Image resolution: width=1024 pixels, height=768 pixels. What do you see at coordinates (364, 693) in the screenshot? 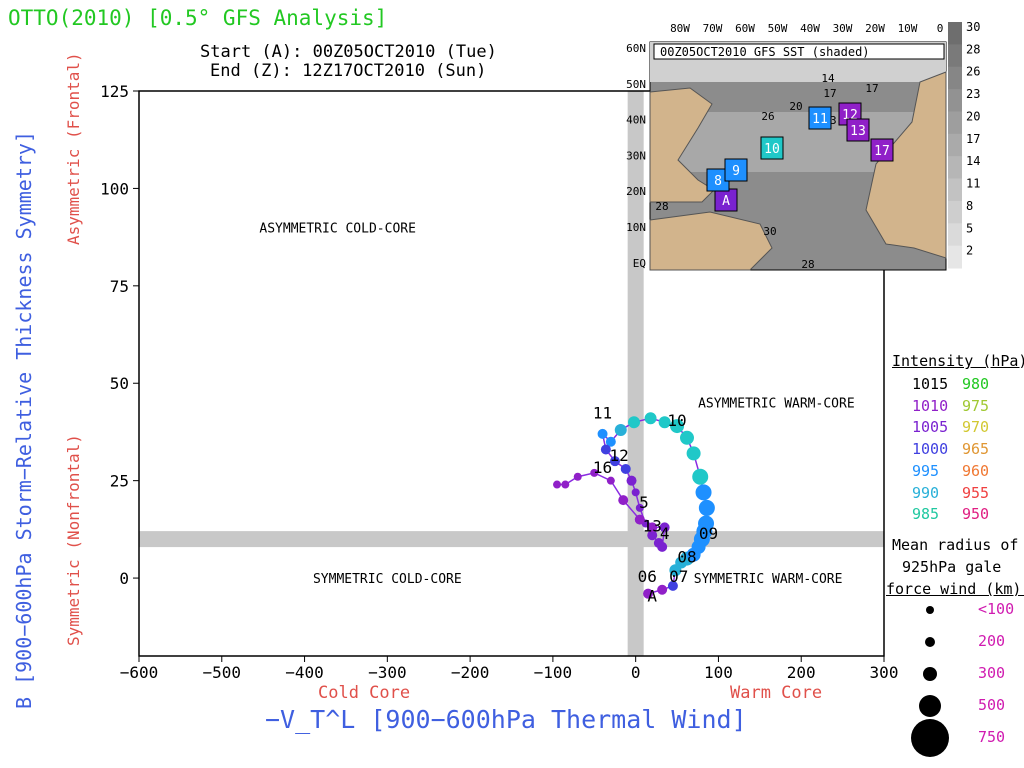
I see `x-cold-label: Cold Core` at bounding box center [364, 693].